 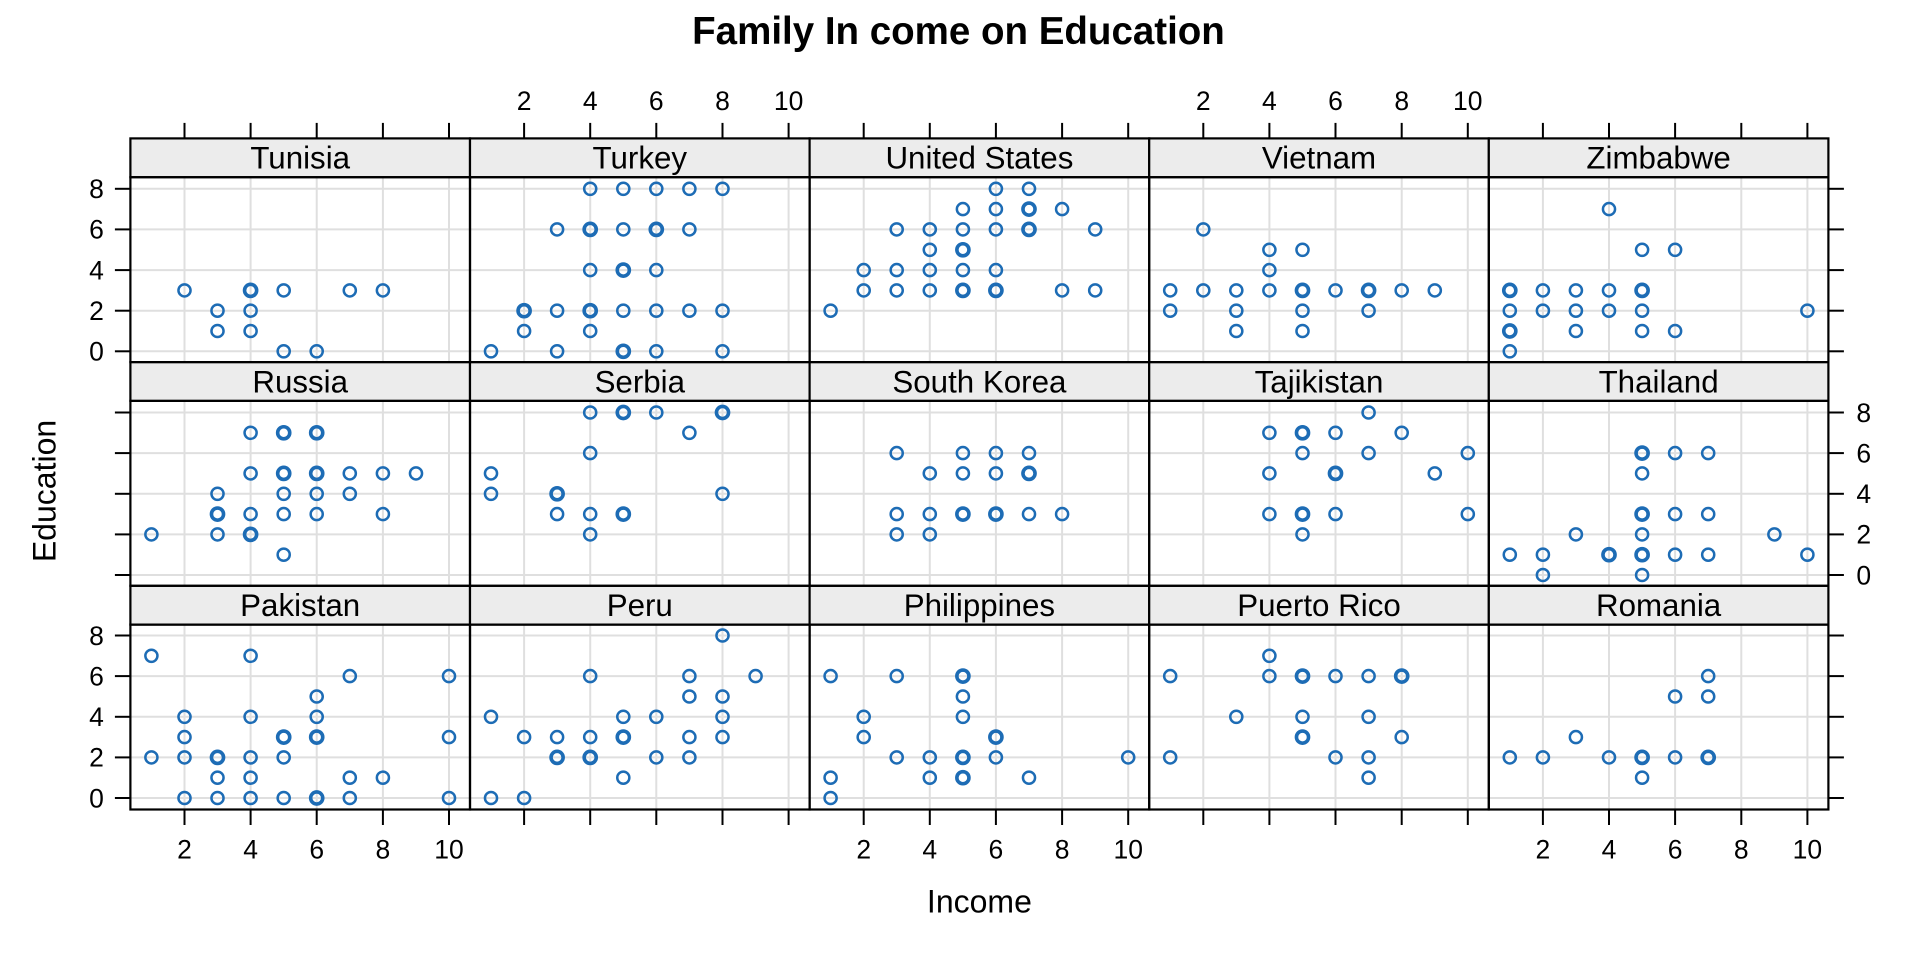 What do you see at coordinates (979, 158) in the screenshot?
I see `svg-text: United States` at bounding box center [979, 158].